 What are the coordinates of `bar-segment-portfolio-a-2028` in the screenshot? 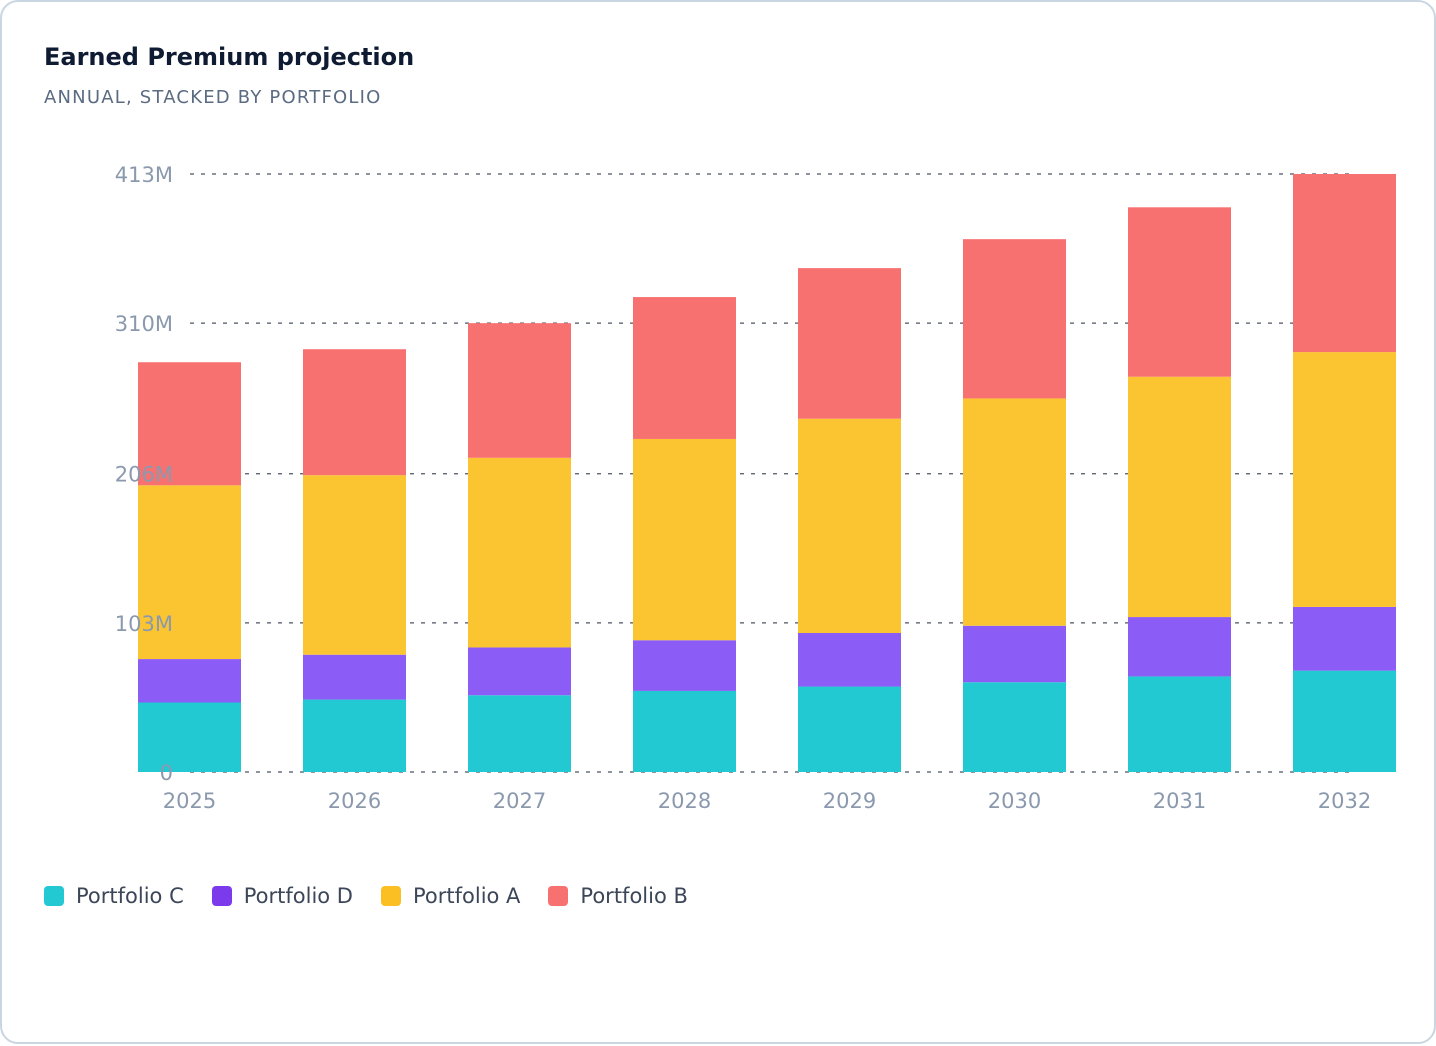 It's located at (684, 539).